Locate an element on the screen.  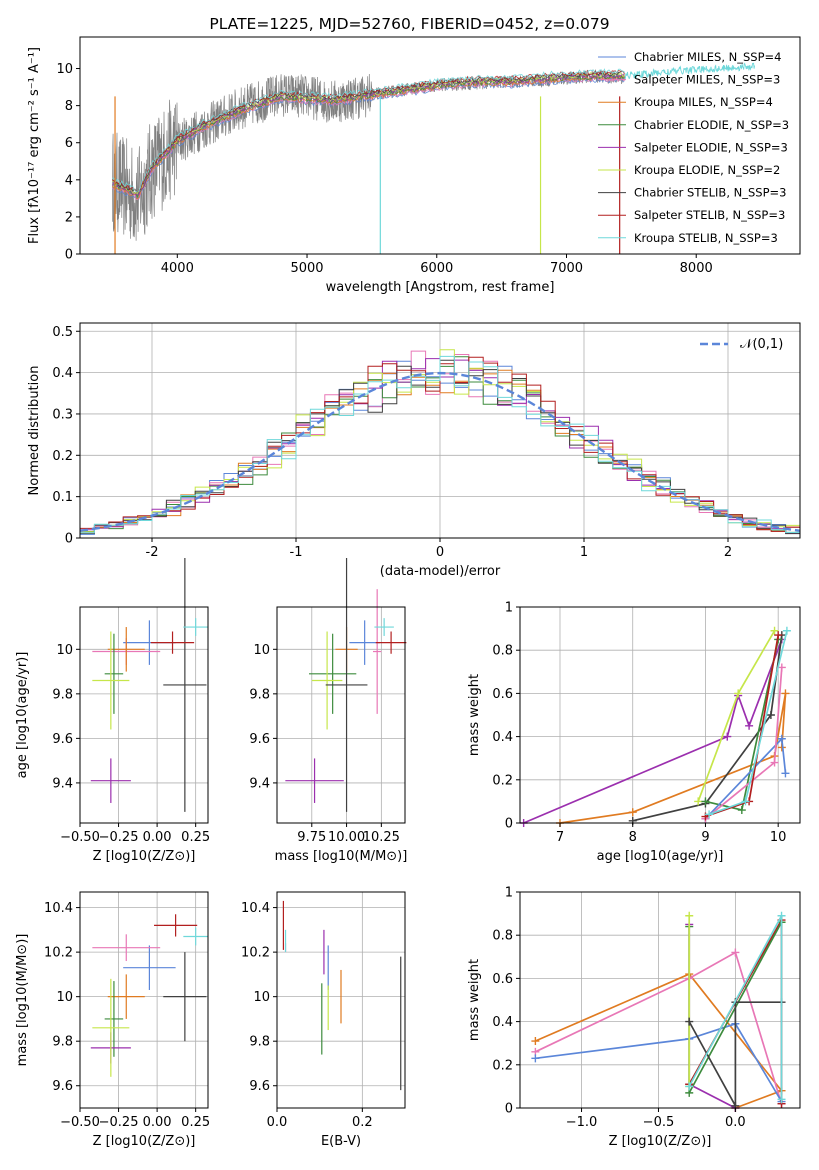
y-tick-label: 8 is located at coordinates (69, 106).